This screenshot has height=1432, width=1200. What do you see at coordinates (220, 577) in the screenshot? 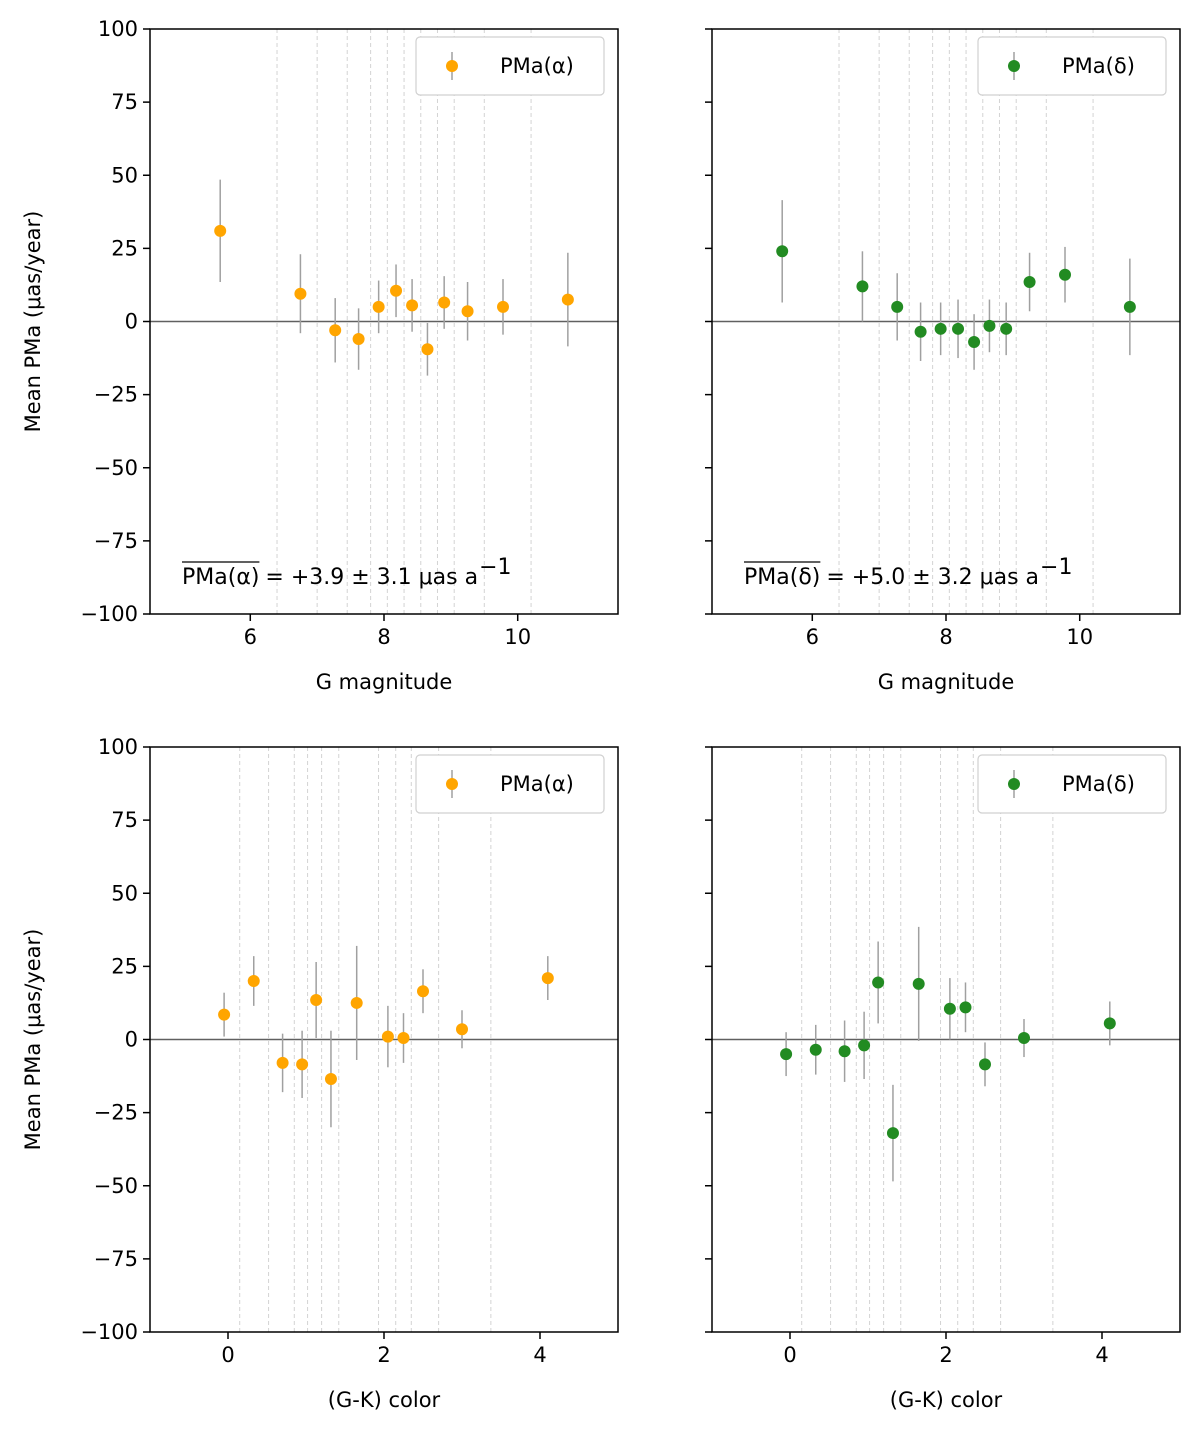
I see `annotation-symbol: PMa(α)` at bounding box center [220, 577].